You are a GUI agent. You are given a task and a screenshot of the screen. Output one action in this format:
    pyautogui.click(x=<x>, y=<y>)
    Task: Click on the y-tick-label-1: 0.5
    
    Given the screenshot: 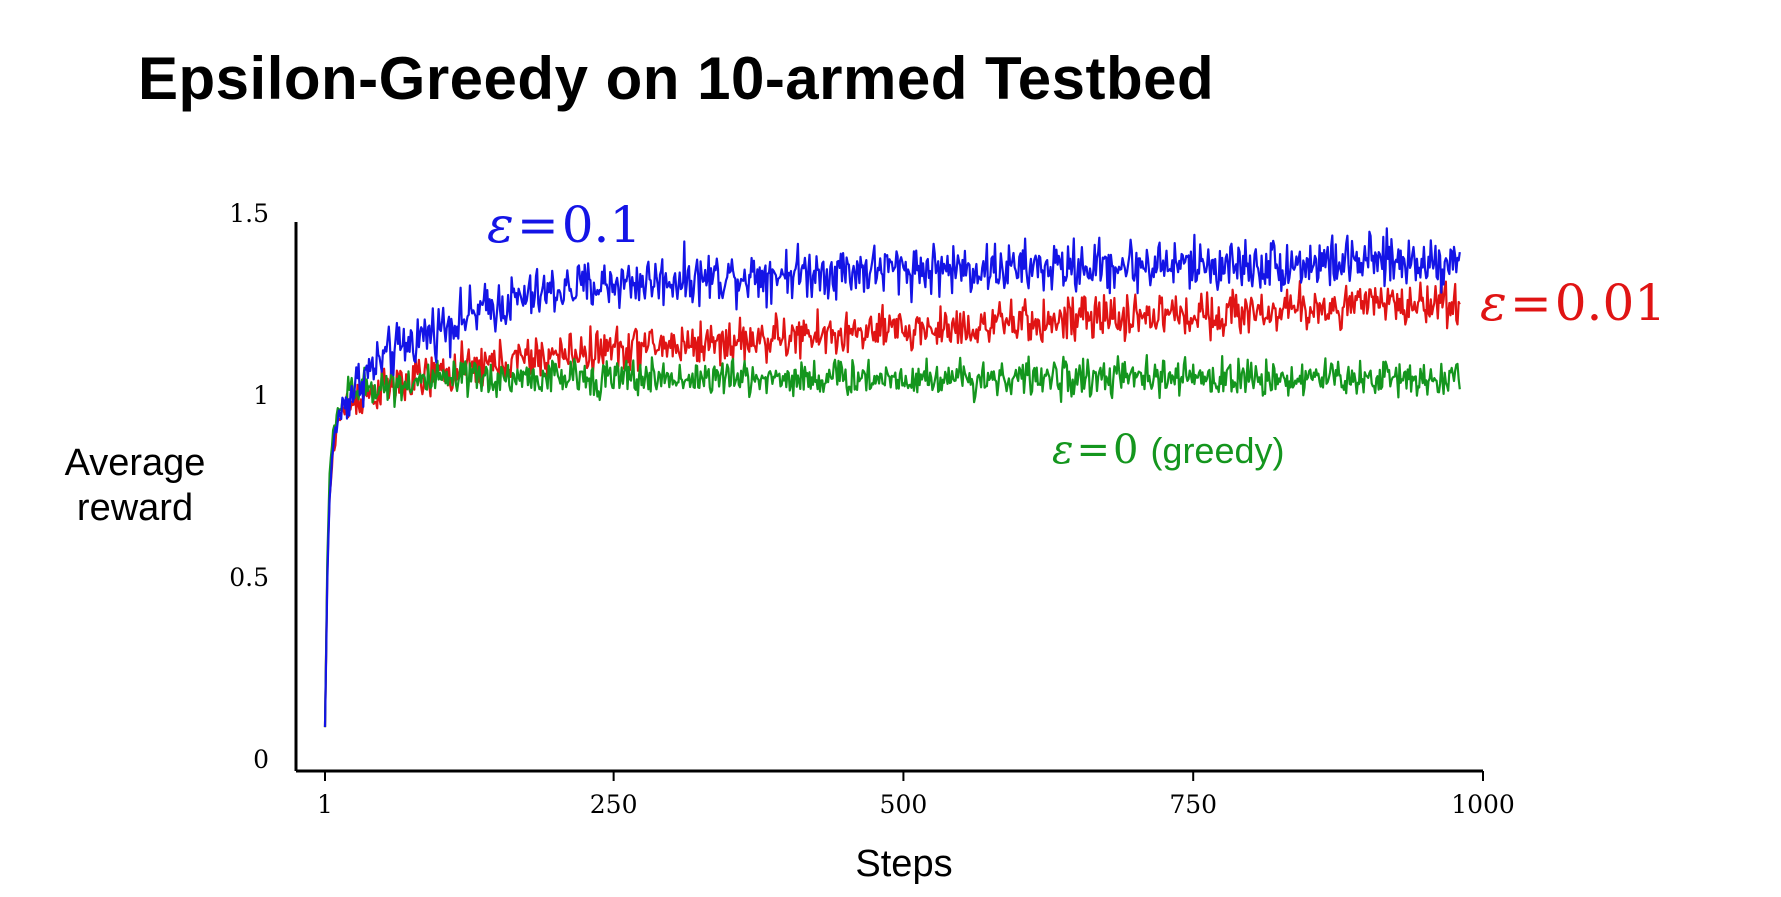 What is the action you would take?
    pyautogui.click(x=249, y=577)
    